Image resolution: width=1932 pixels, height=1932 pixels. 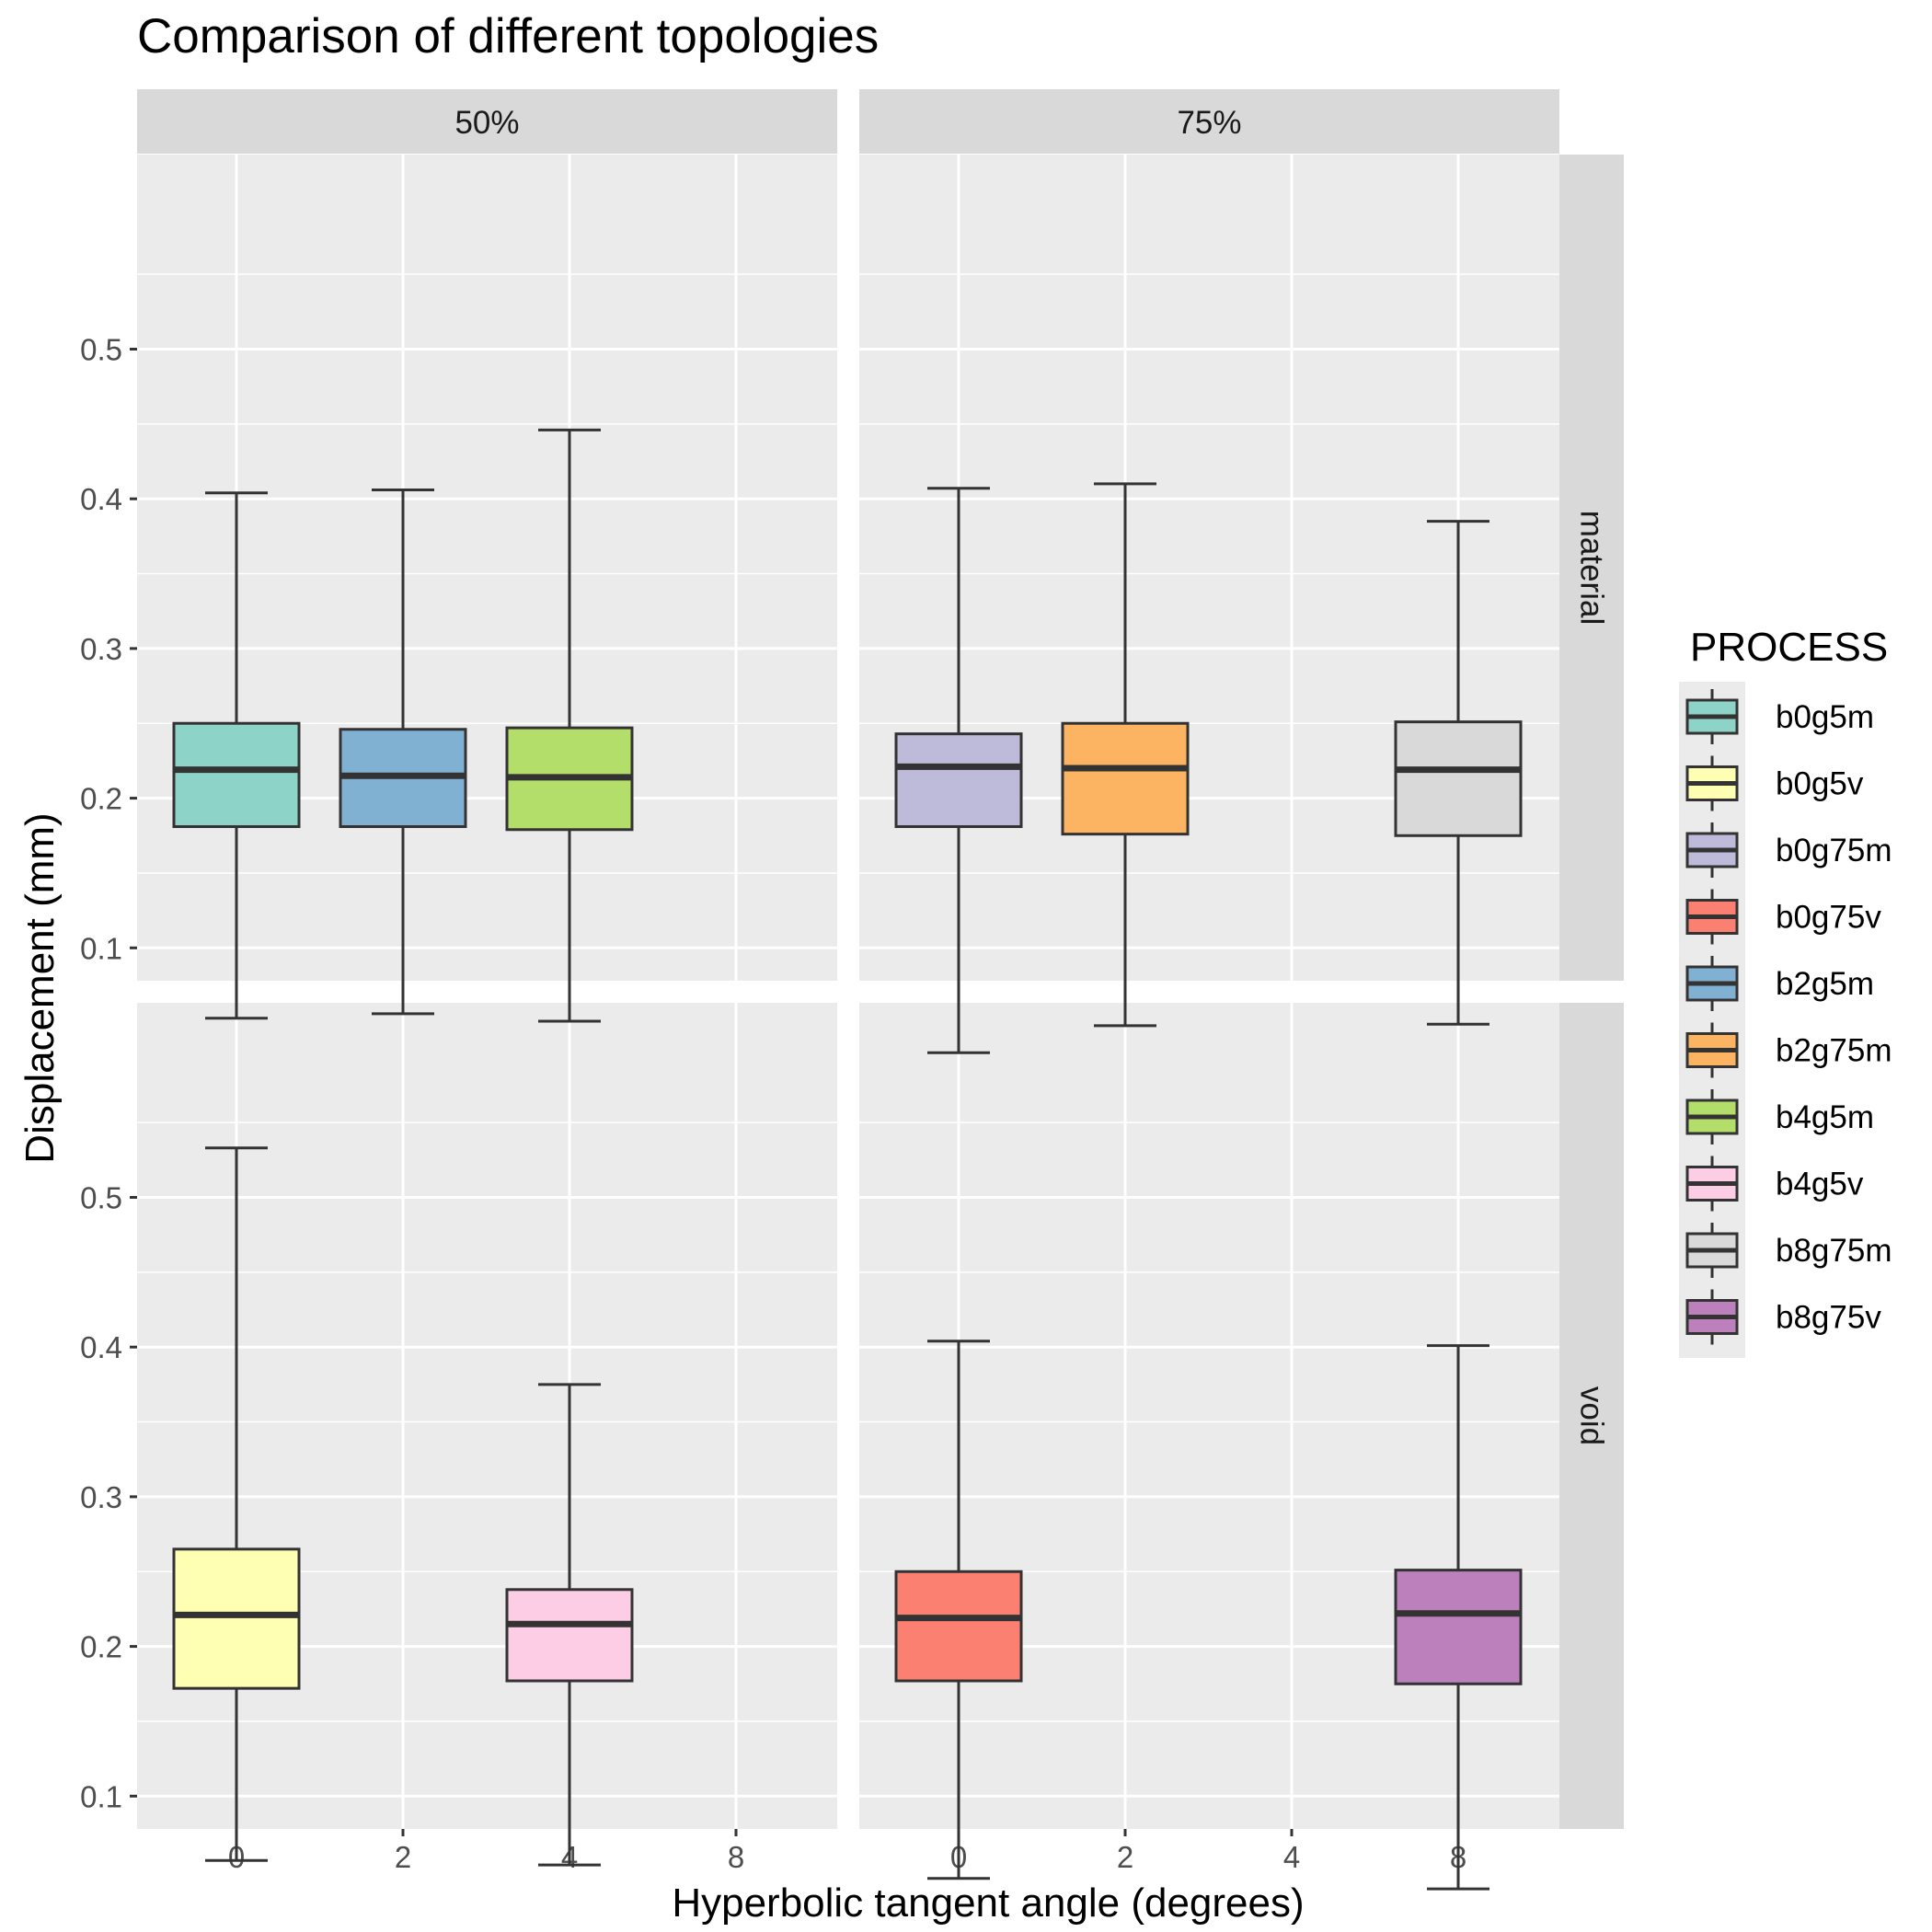 I want to click on box-b0g75m, so click(x=958, y=770).